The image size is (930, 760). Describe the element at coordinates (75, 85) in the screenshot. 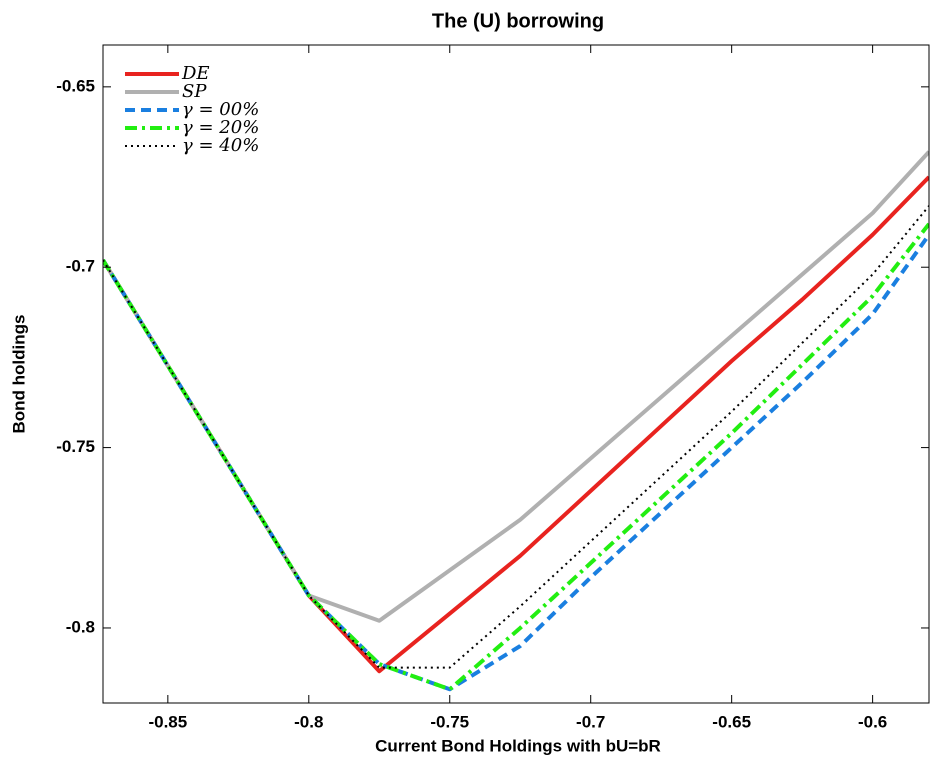

I see `y-tick-label: -0.65` at that location.